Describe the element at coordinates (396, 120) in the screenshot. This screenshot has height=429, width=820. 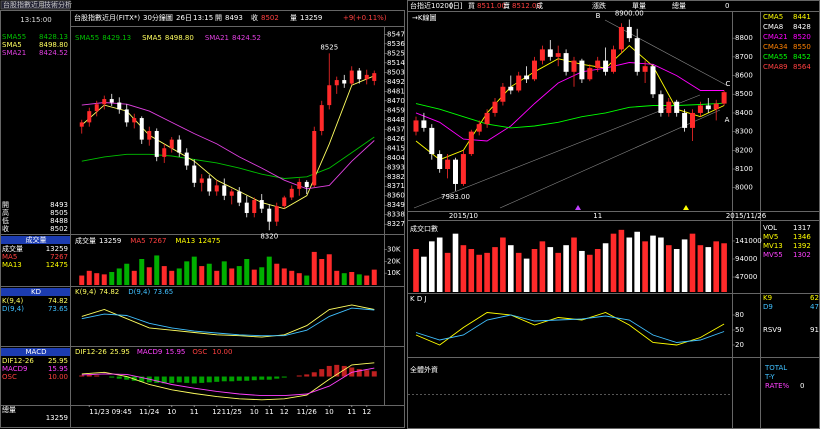
I see `y-tick-label: 8448` at that location.